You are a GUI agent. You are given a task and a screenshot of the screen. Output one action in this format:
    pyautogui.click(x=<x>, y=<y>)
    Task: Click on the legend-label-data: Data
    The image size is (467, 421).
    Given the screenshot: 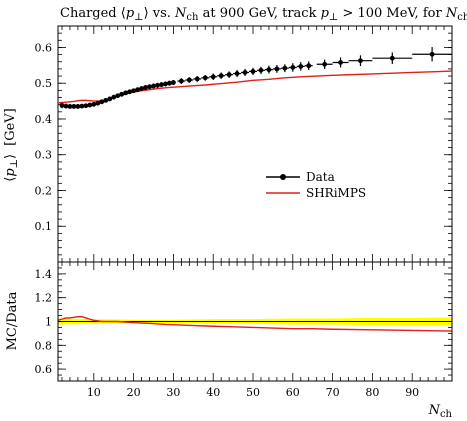 What is the action you would take?
    pyautogui.click(x=320, y=177)
    